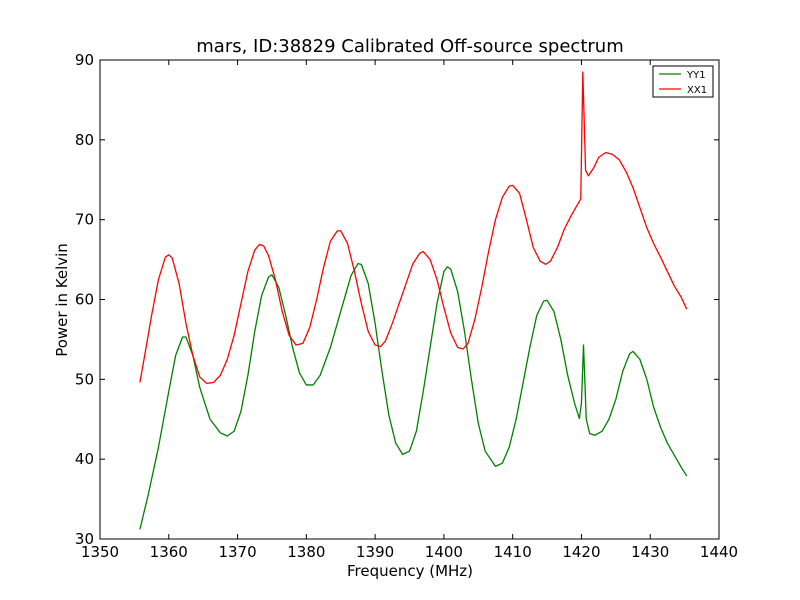 This screenshot has height=600, width=800. I want to click on x-axis-label: Frequency (MHz), so click(410, 571).